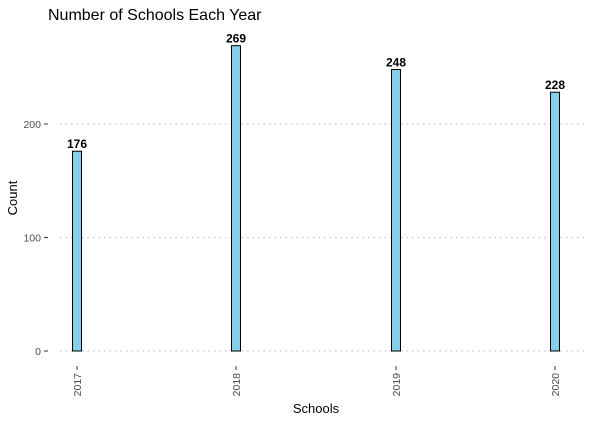 The image size is (591, 422). What do you see at coordinates (397, 385) in the screenshot?
I see `x-tick-label-2019: 2019` at bounding box center [397, 385].